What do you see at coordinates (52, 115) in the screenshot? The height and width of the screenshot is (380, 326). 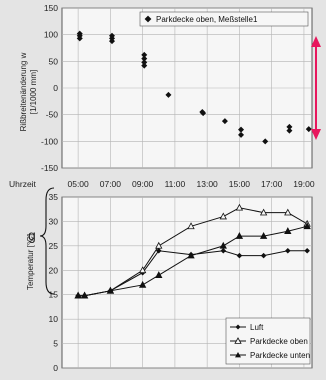 I see `top-y-tick-label: -50` at bounding box center [52, 115].